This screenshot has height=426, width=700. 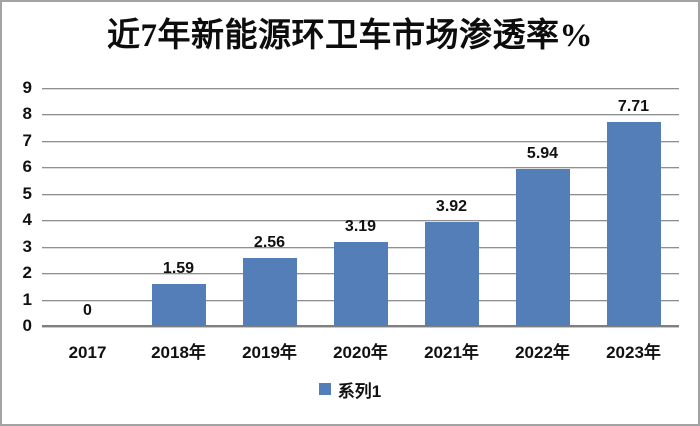 What do you see at coordinates (360, 141) in the screenshot?
I see `gridline-y7` at bounding box center [360, 141].